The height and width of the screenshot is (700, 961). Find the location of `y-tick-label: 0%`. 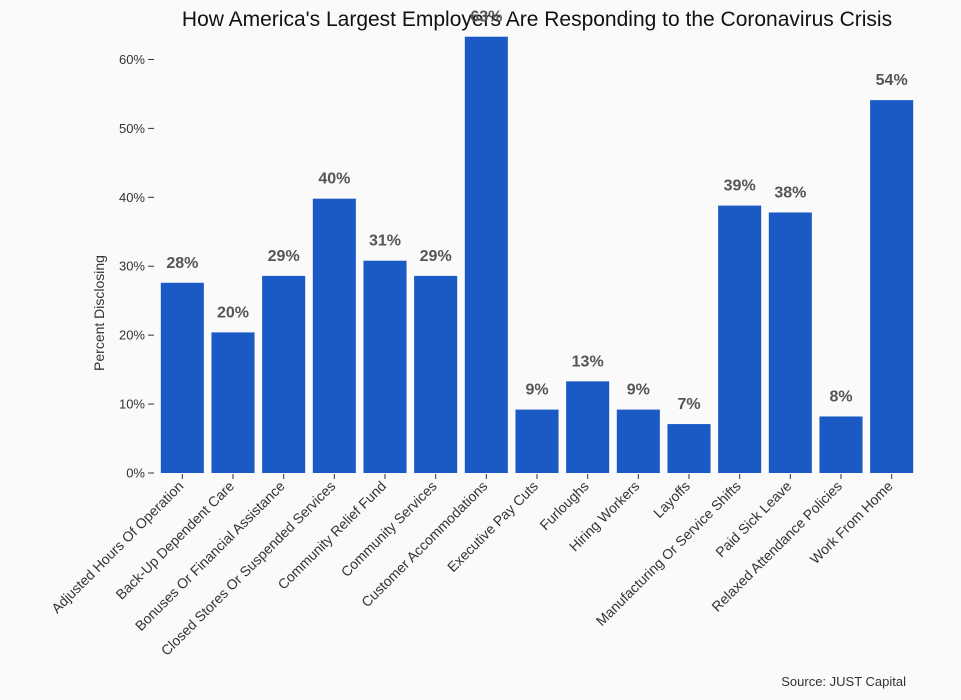

y-tick-label: 0% is located at coordinates (135, 473).